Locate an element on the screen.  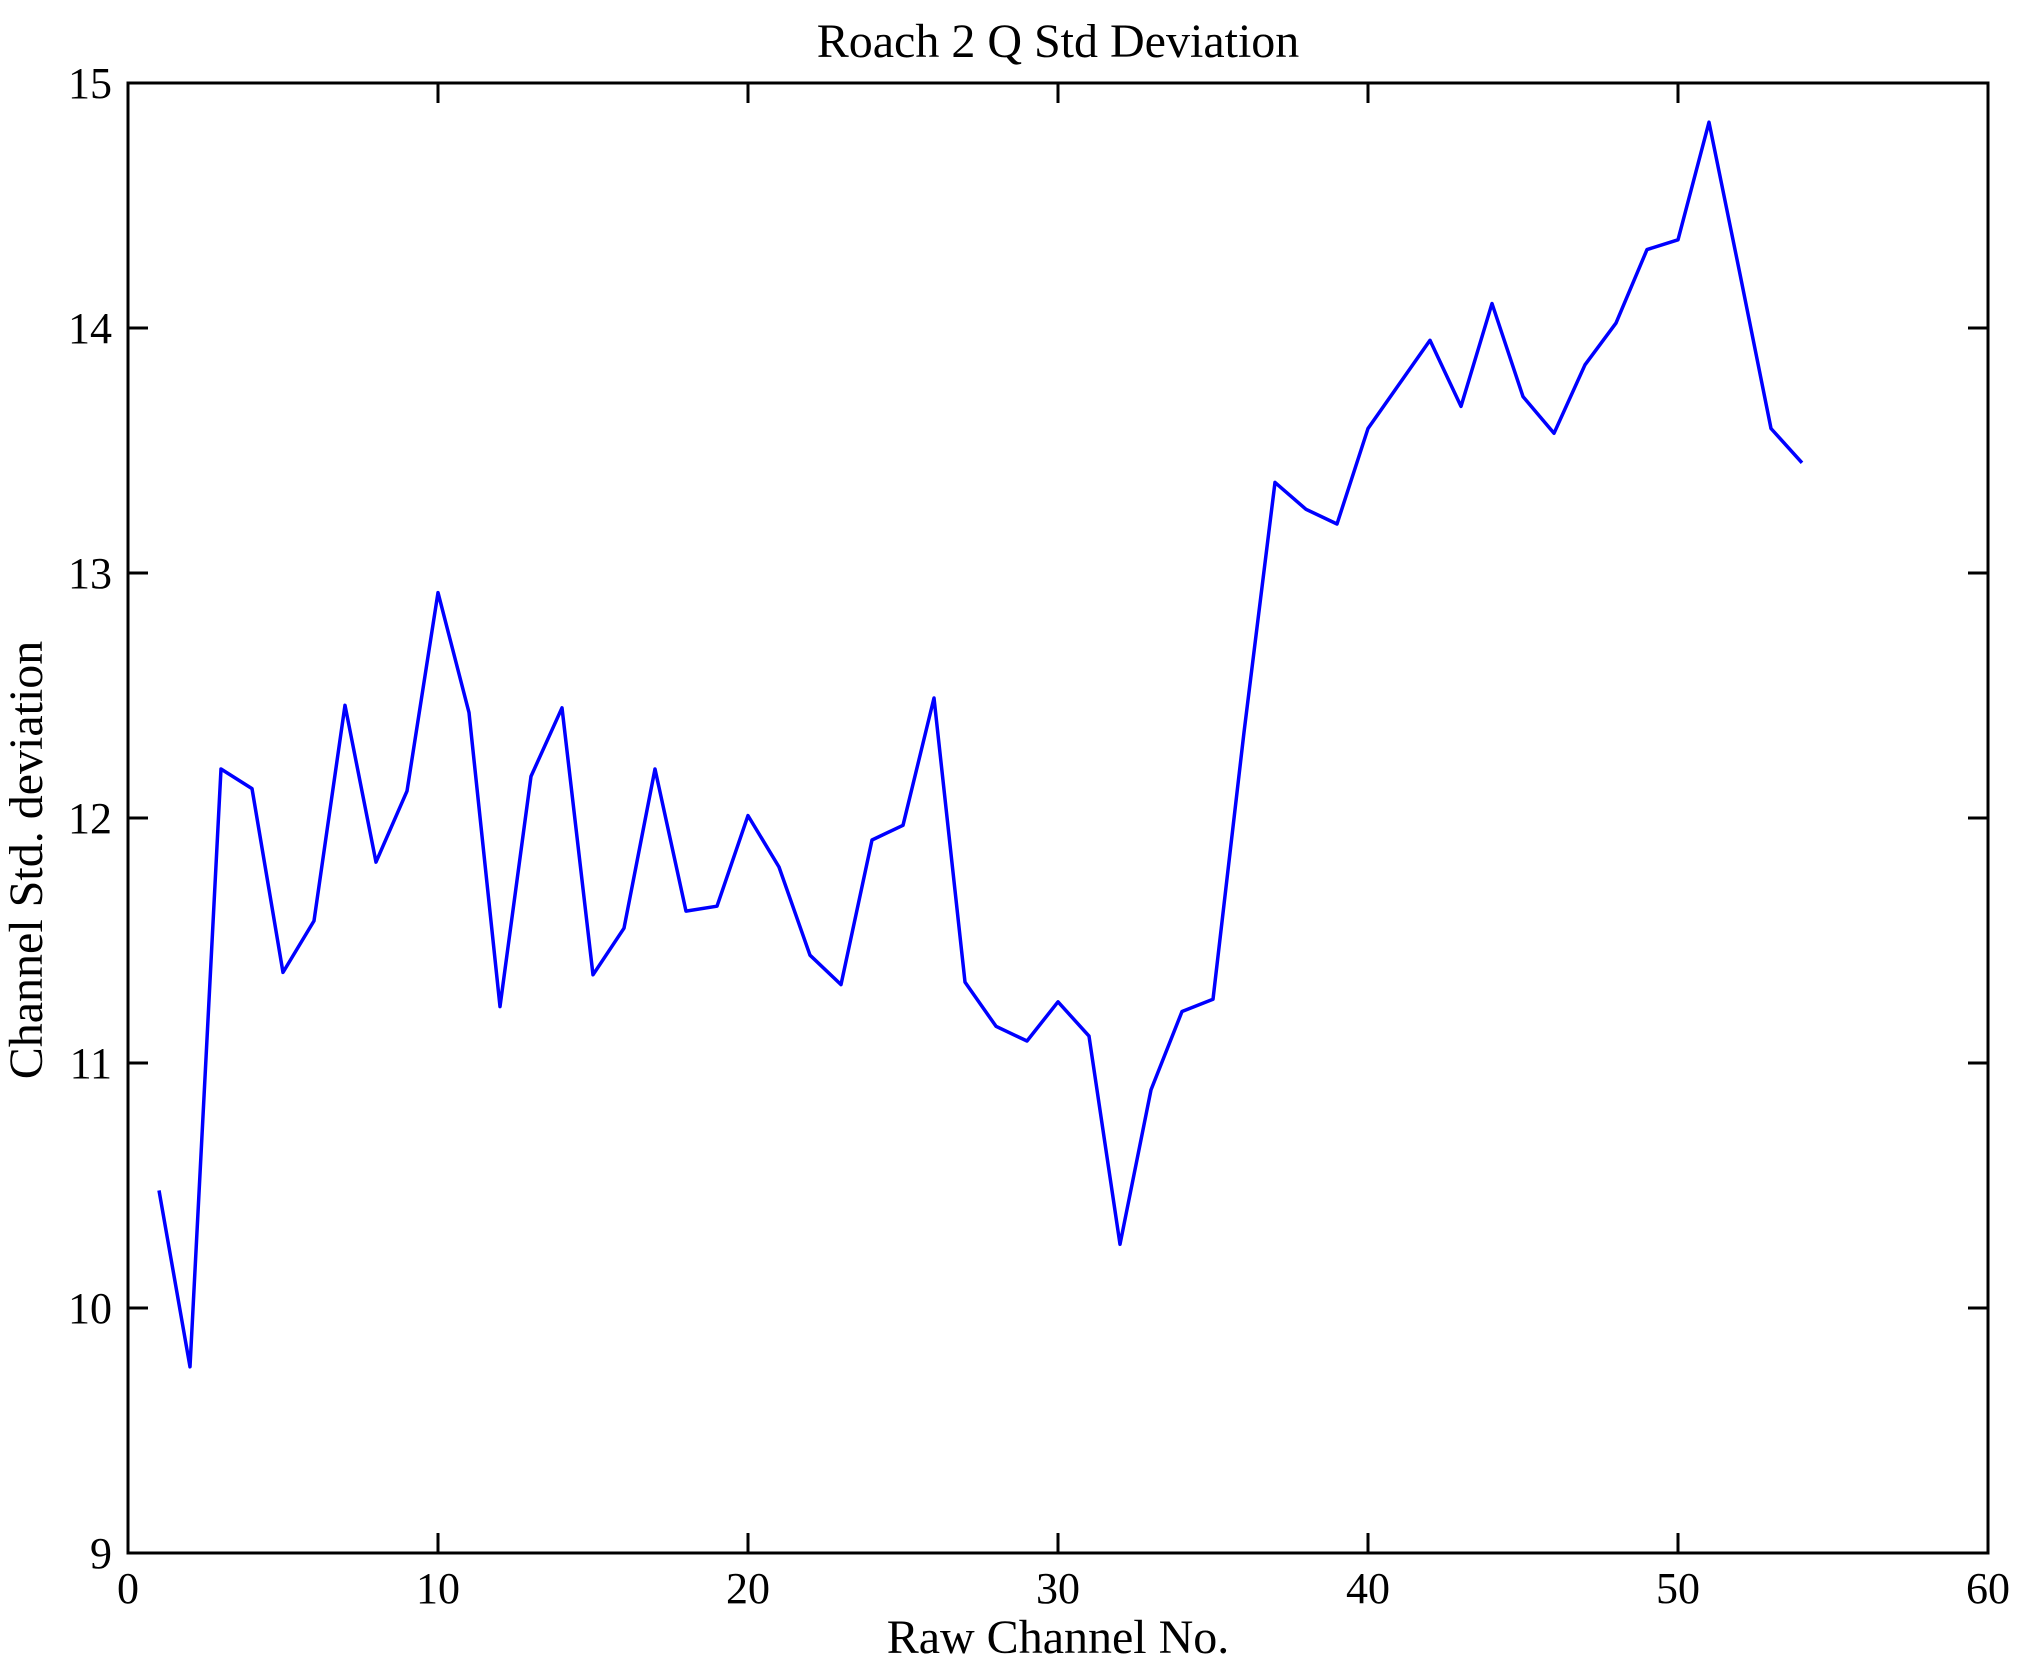
x-tick-label: 0 is located at coordinates (128, 1588).